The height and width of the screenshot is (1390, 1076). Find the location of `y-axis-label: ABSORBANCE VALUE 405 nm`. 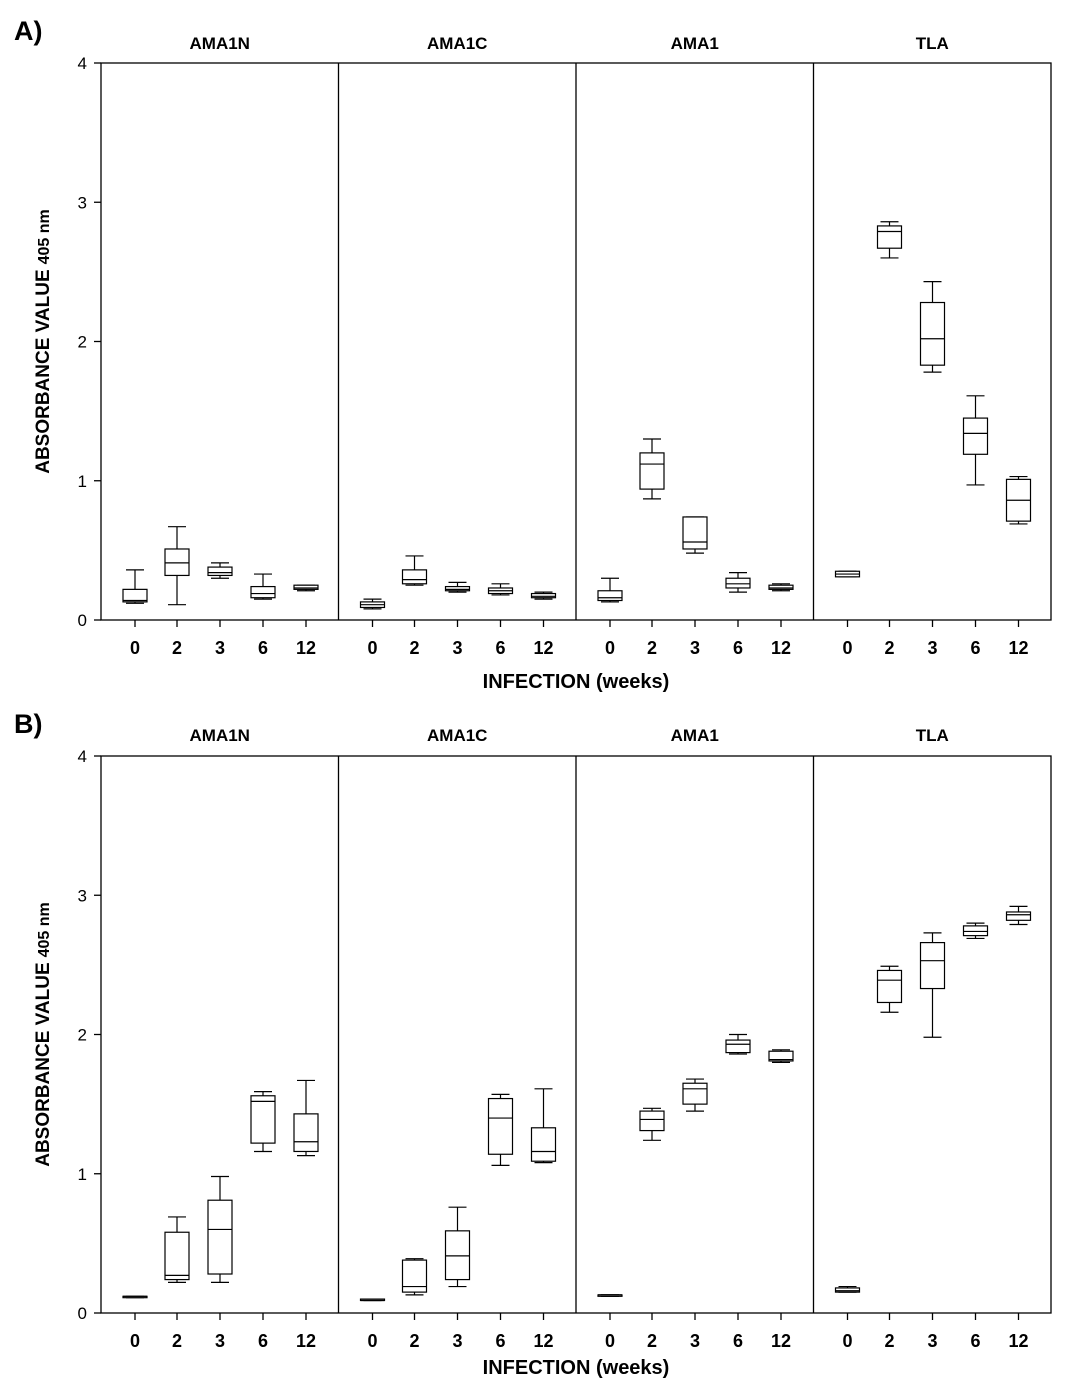

y-axis-label: ABSORBANCE VALUE 405 nm is located at coordinates (43, 341).